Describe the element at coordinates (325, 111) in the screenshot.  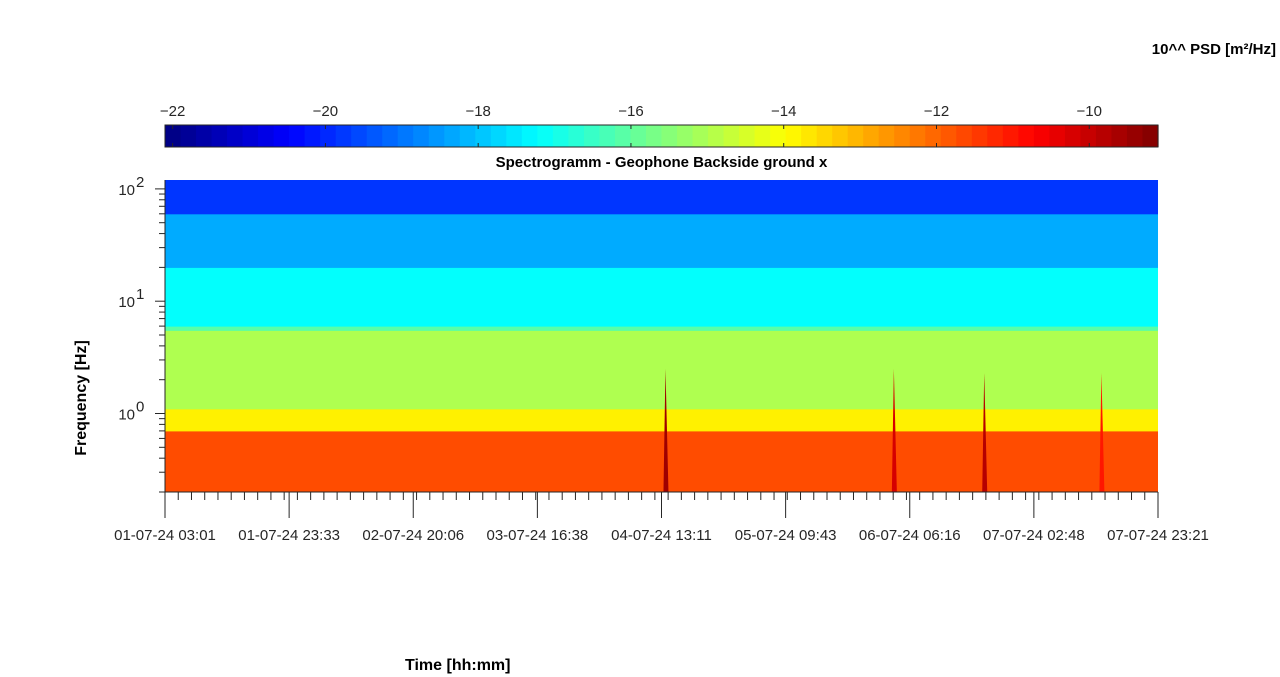
I see `colorbar-tick-label: −20` at that location.